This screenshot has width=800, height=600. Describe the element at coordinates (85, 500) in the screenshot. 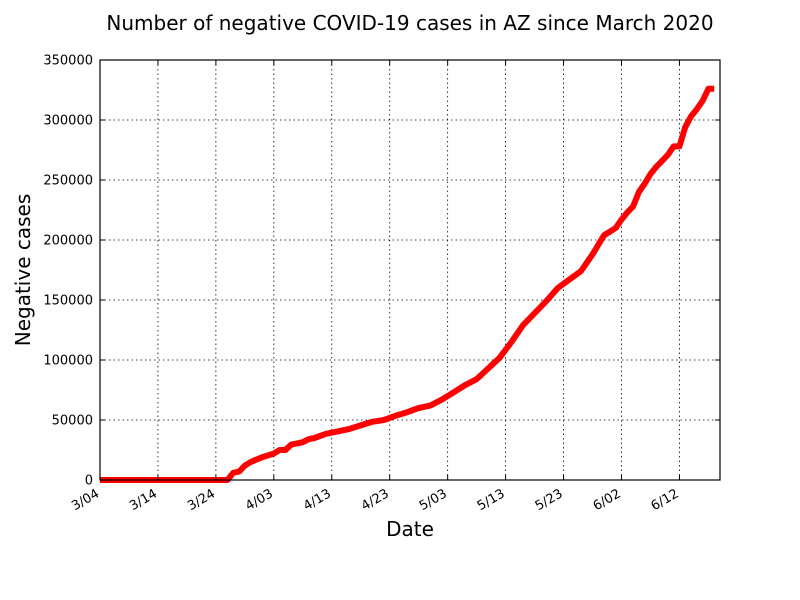

I see `x-tick-label: 3/04` at that location.